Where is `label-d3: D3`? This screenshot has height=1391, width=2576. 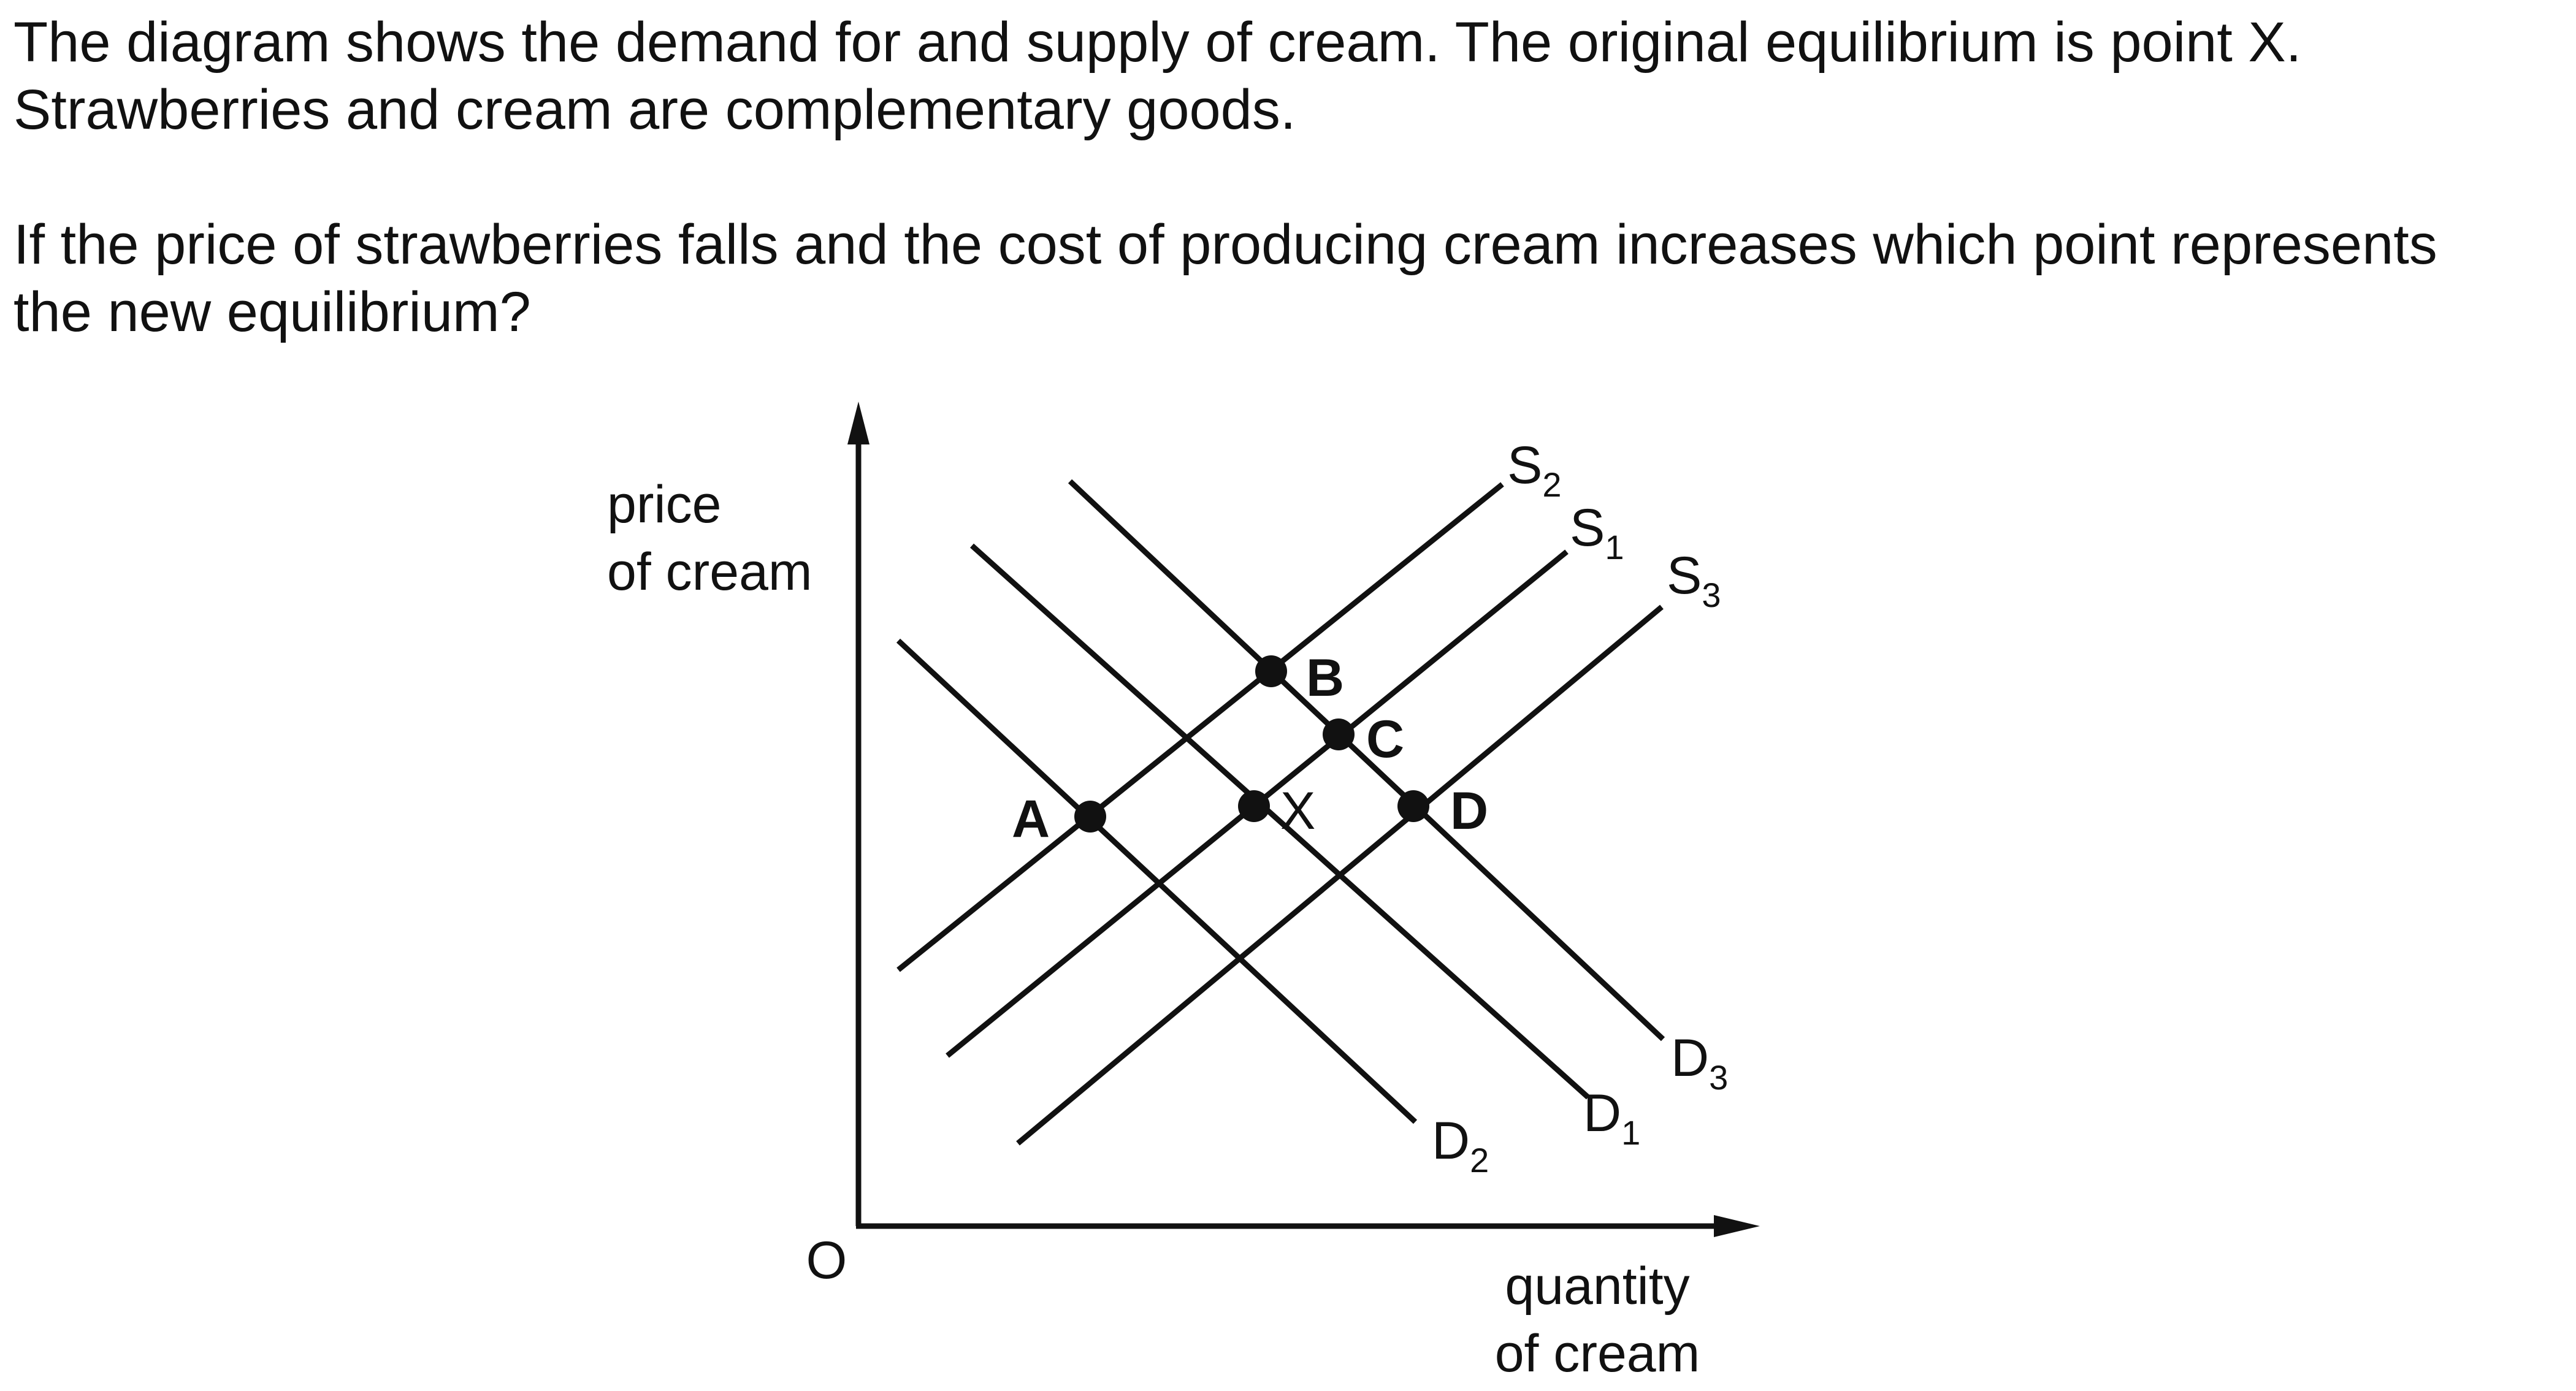 label-d3: D3 is located at coordinates (1699, 1063).